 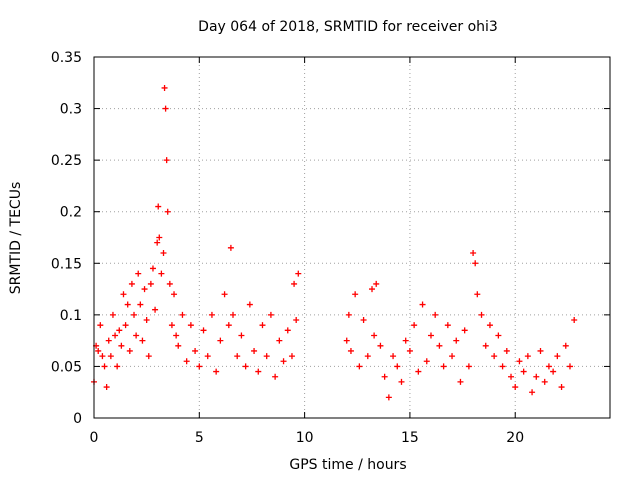 What do you see at coordinates (199, 438) in the screenshot?
I see `x-tick-label: 5` at bounding box center [199, 438].